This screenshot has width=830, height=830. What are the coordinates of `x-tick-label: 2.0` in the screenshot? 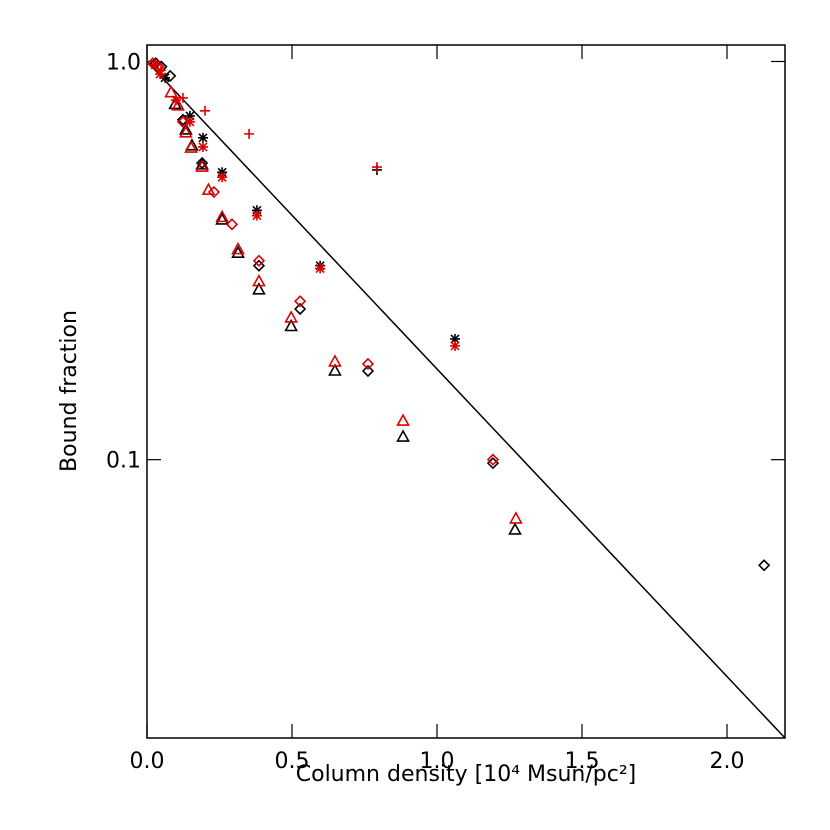 It's located at (727, 761).